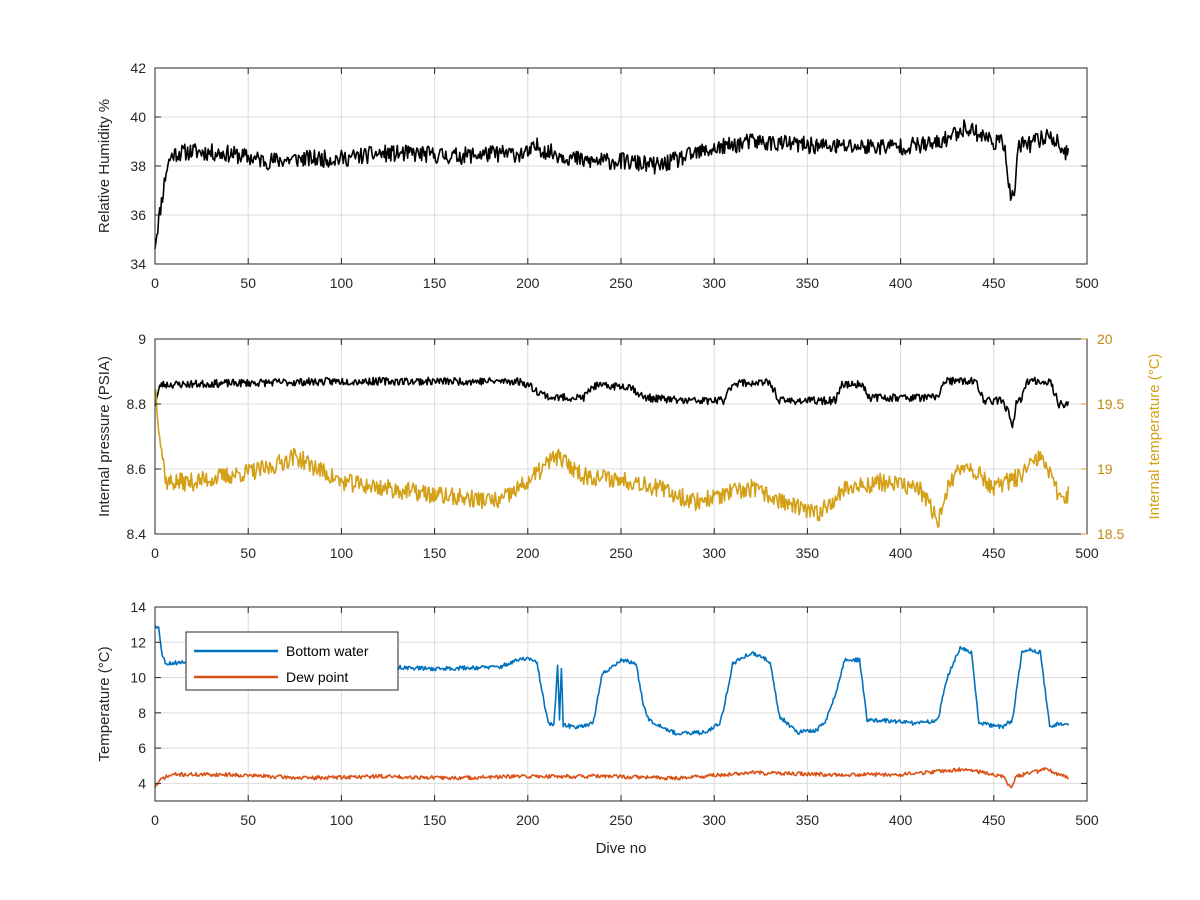 This screenshot has height=900, width=1200. What do you see at coordinates (137, 534) in the screenshot?
I see `y-tick-label: 8.4` at bounding box center [137, 534].